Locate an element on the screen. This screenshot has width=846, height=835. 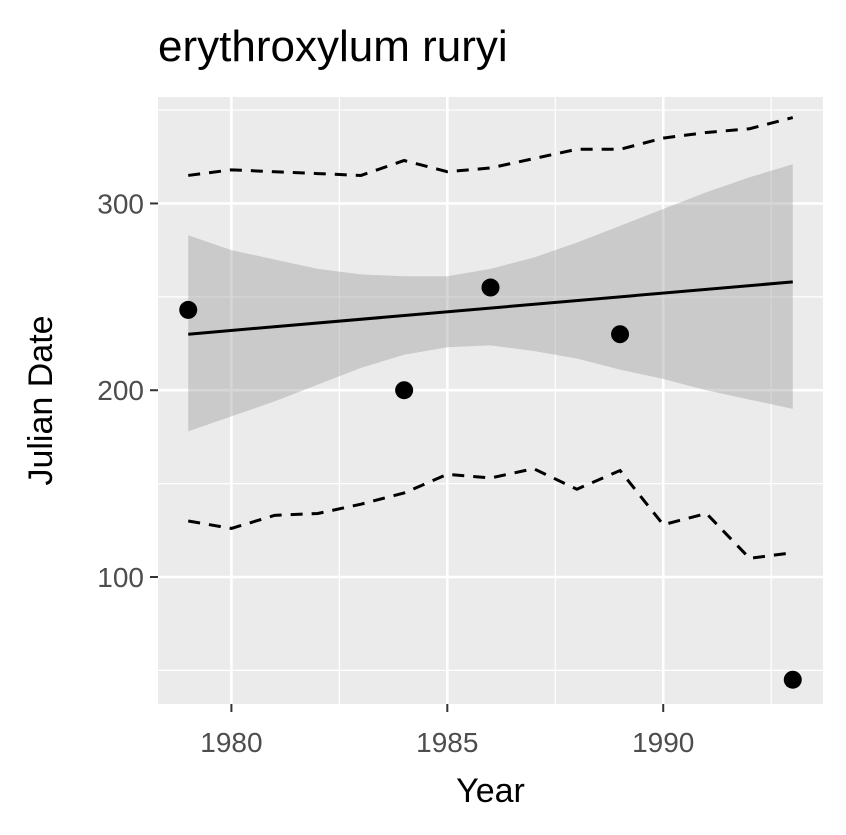
regression-line is located at coordinates (490, 308).